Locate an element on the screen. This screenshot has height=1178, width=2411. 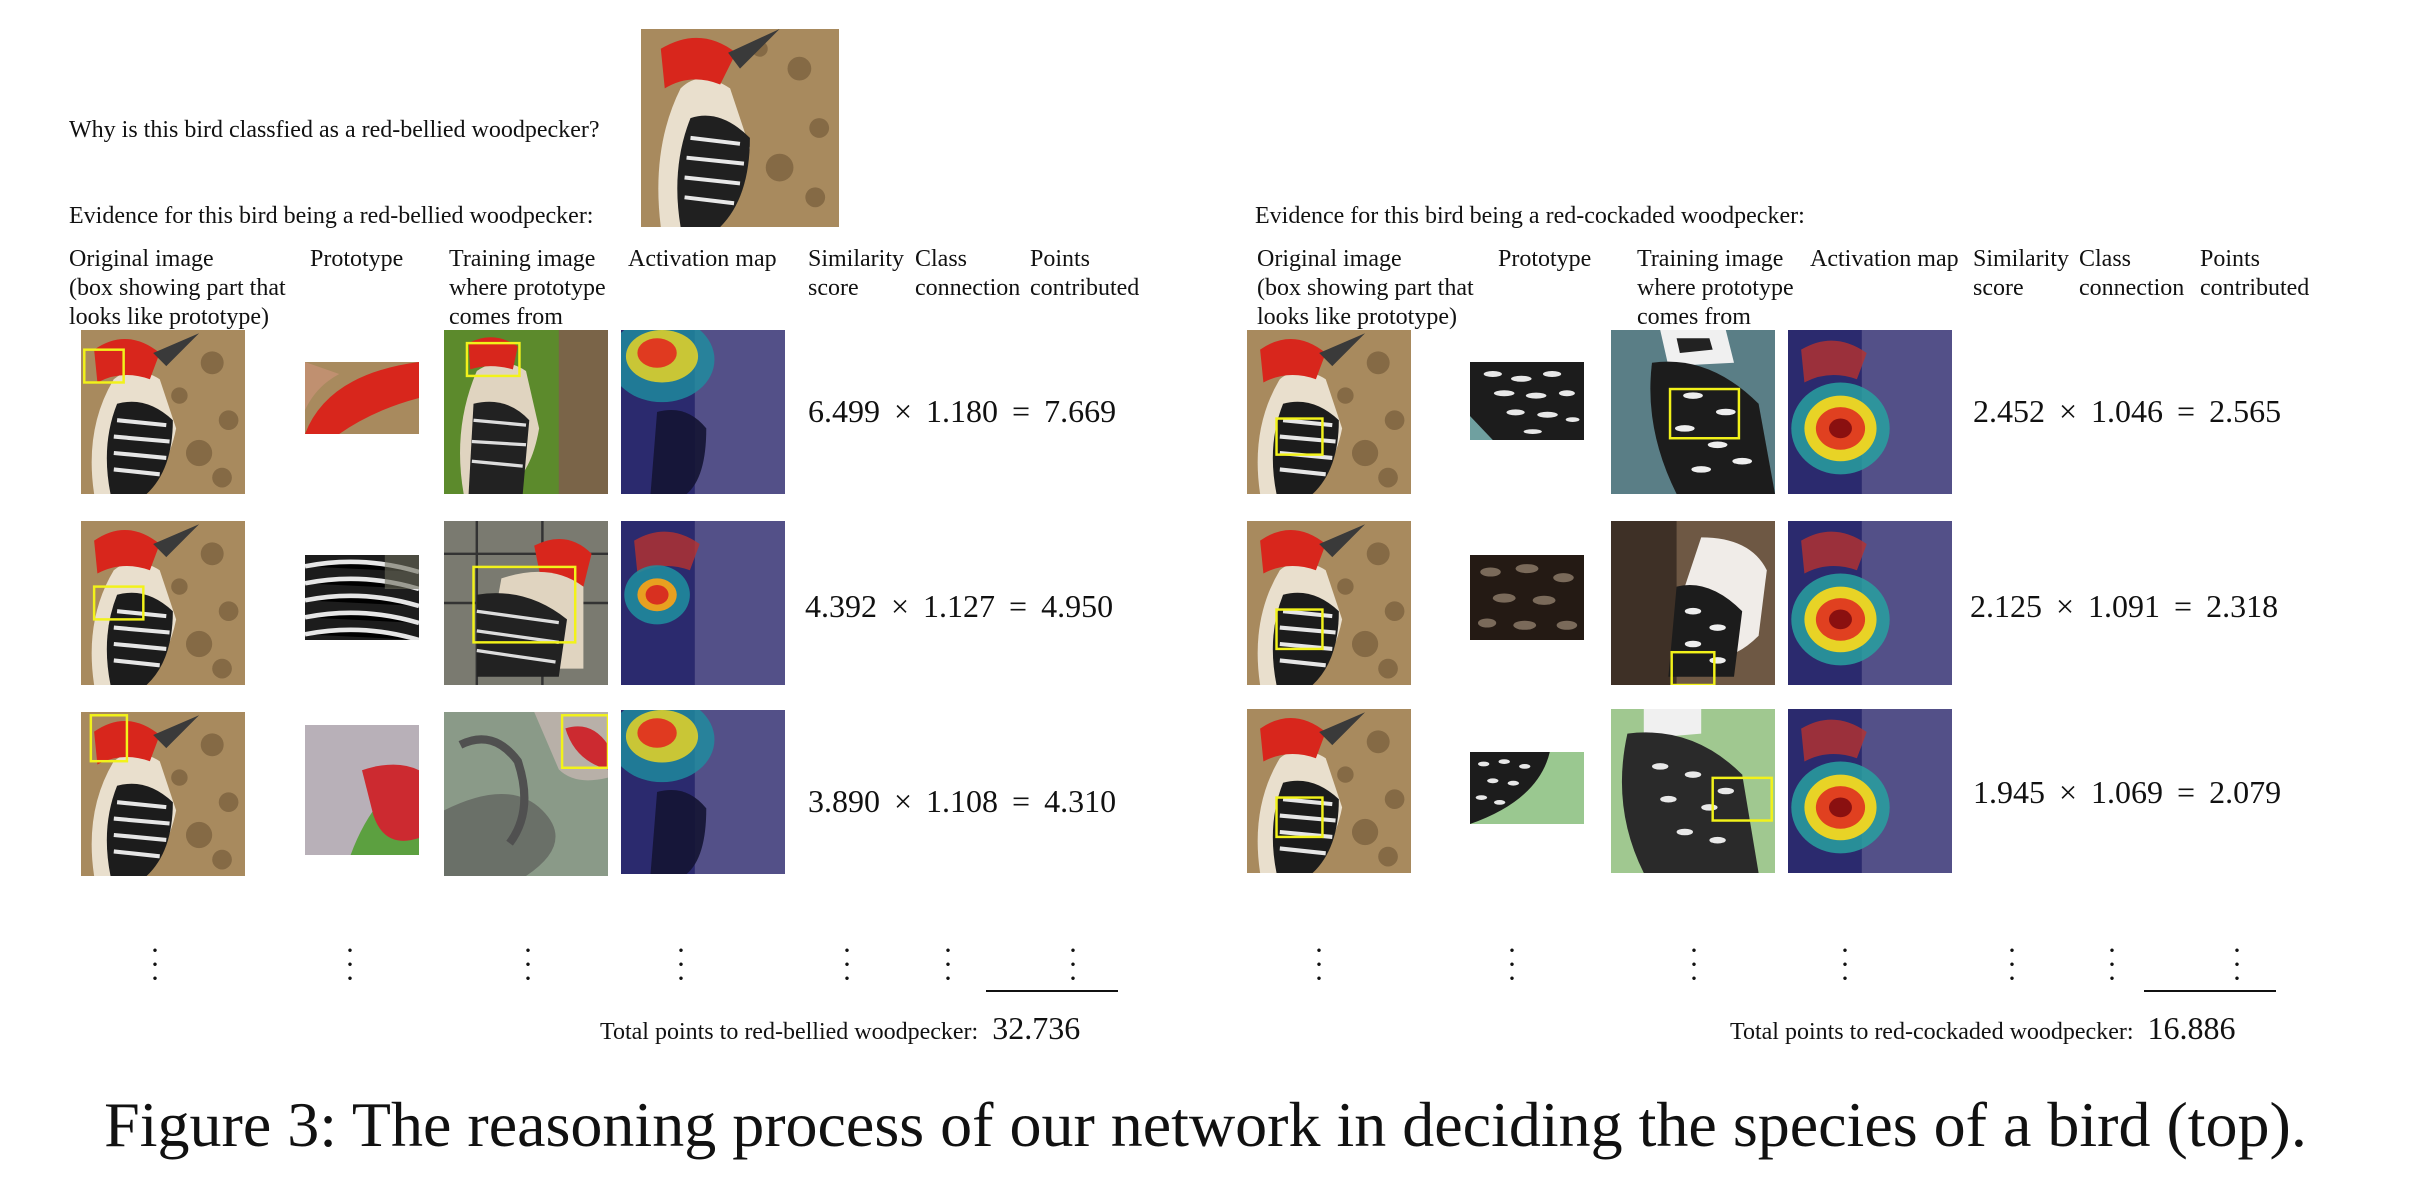
class-connection: 1.069 is located at coordinates (2127, 792).